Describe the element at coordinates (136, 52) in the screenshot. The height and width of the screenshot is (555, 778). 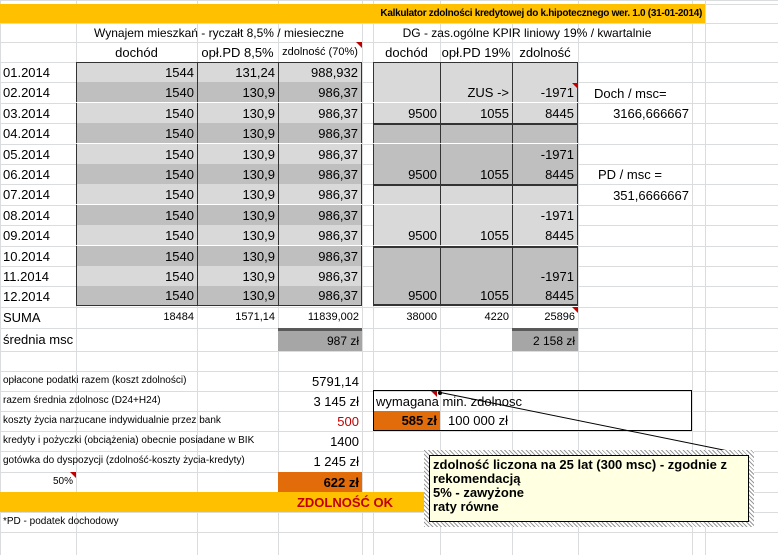
I see `left-header-0: dochód` at that location.